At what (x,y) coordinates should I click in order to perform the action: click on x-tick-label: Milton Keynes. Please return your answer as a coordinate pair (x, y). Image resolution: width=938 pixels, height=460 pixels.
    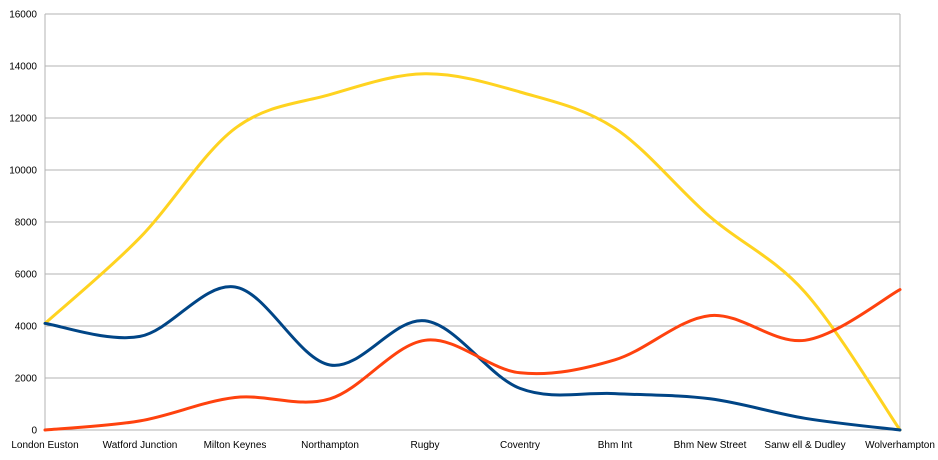
    Looking at the image, I should click on (235, 445).